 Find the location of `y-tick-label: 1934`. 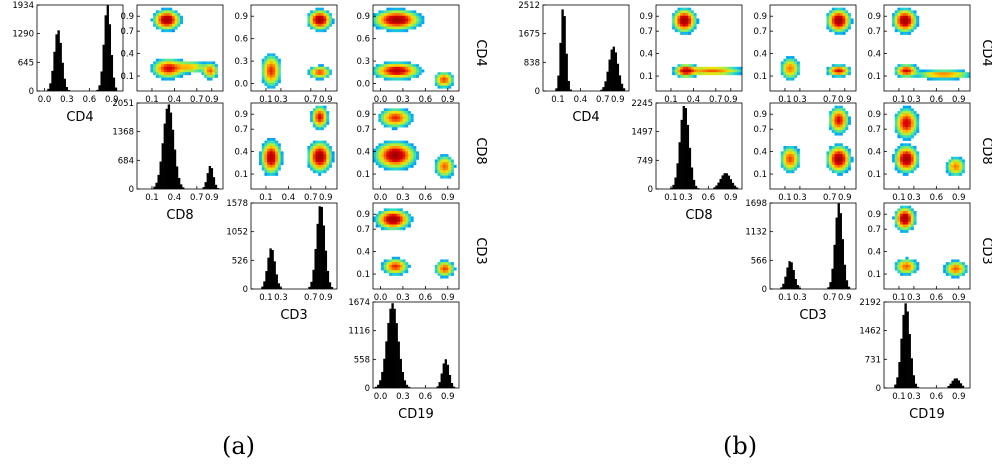

y-tick-label: 1934 is located at coordinates (23, 6).